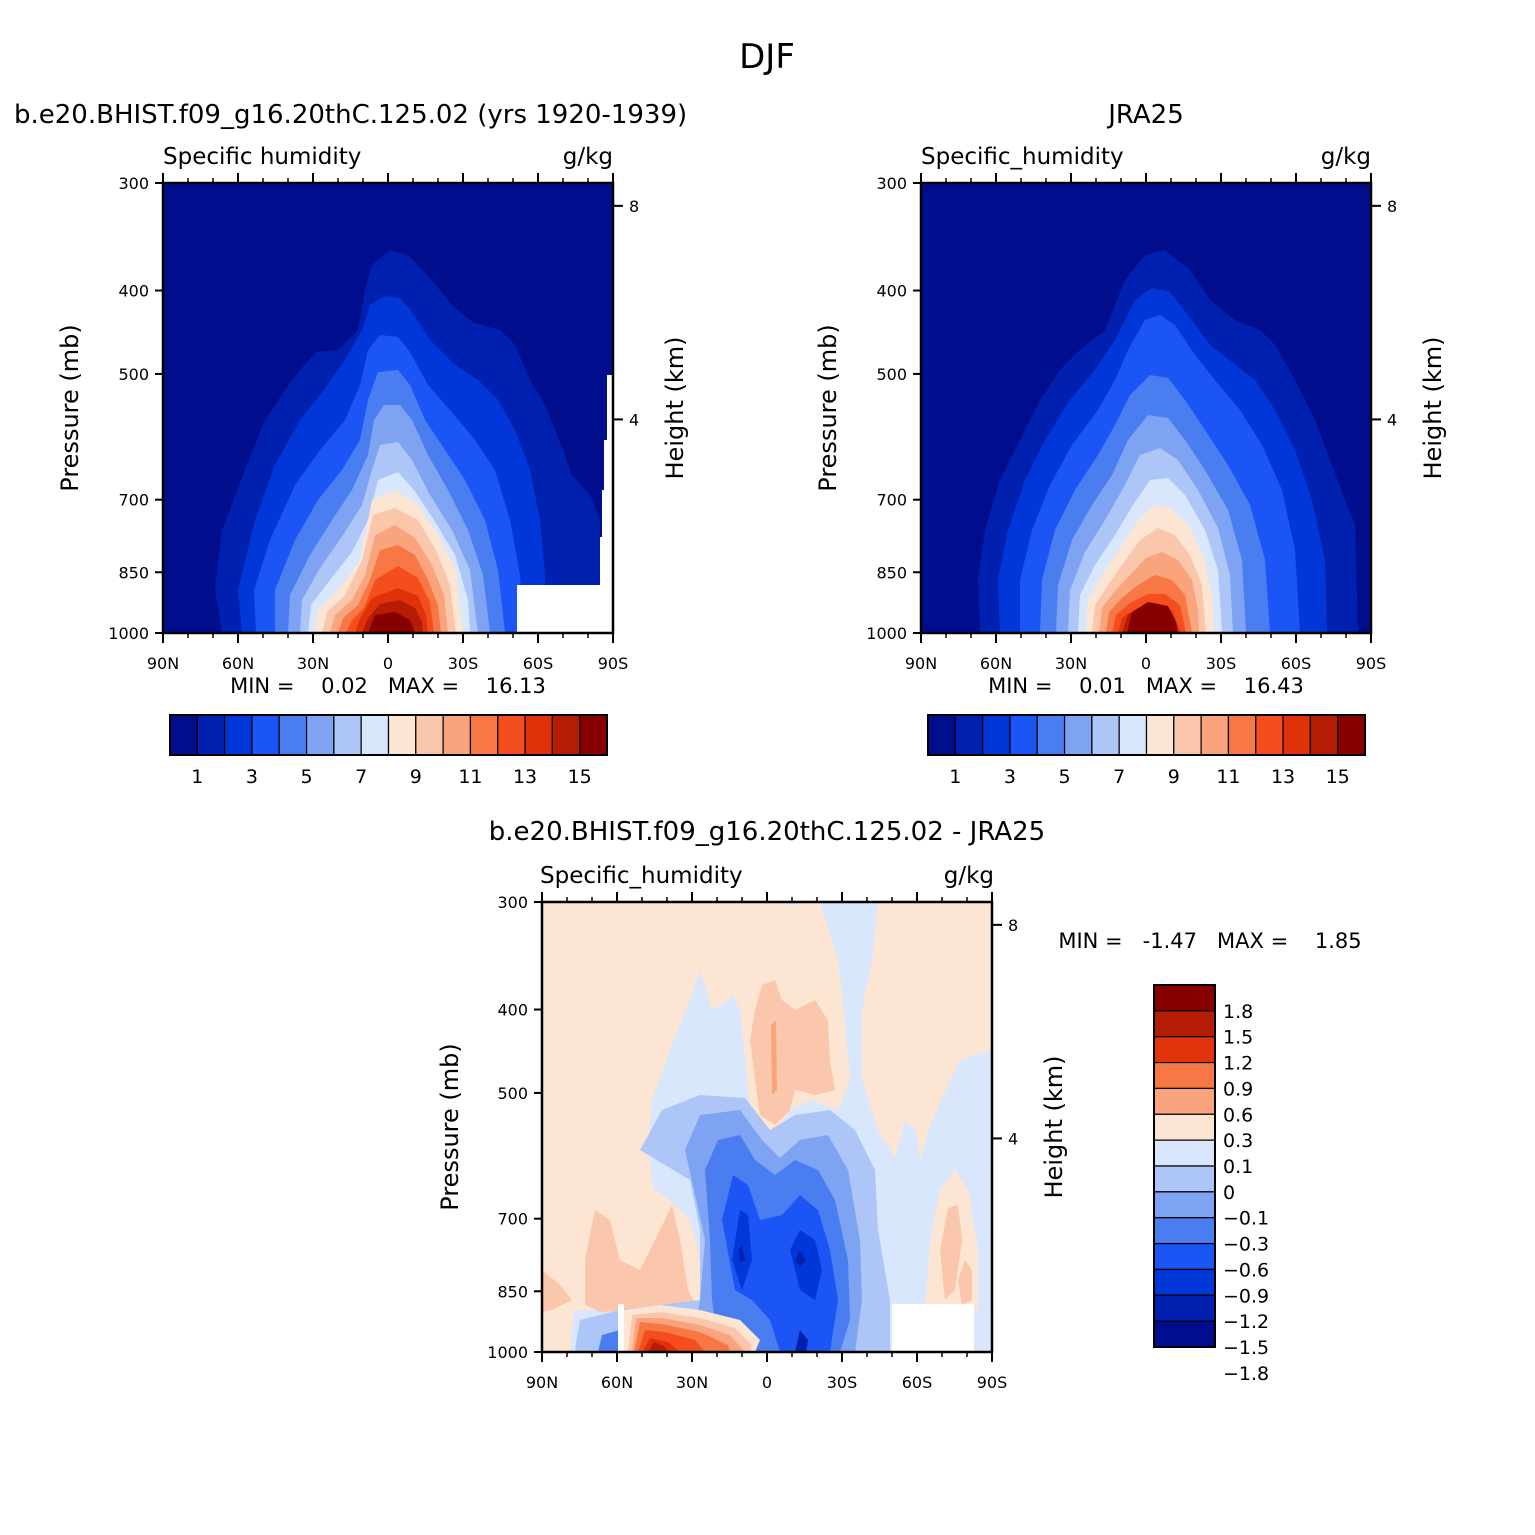 The image size is (1535, 1535). Describe the element at coordinates (1246, 1322) in the screenshot. I see `colorbar-label: −1.2` at that location.